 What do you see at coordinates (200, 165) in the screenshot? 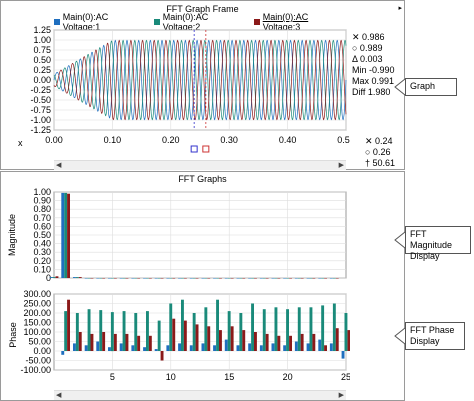
I see `horizontal-scrollbar-top: ◀ ▶` at bounding box center [200, 165].